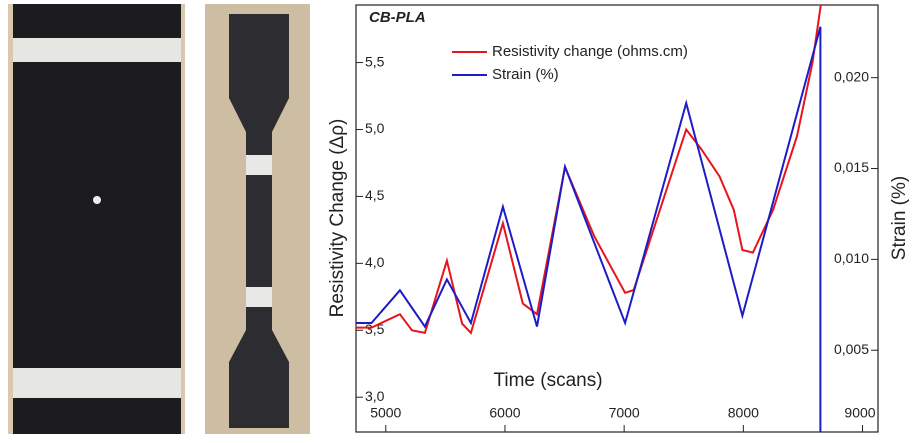 This screenshot has height=443, width=914. What do you see at coordinates (899, 218) in the screenshot?
I see `y2-axis-title: Strain (%)` at bounding box center [899, 218].